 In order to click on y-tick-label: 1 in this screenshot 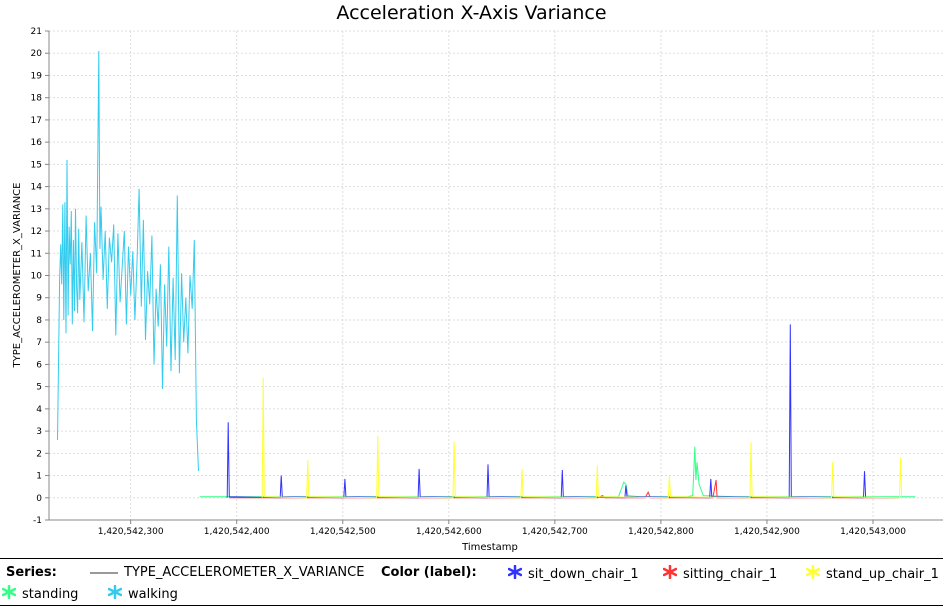, I will do `click(39, 477)`.